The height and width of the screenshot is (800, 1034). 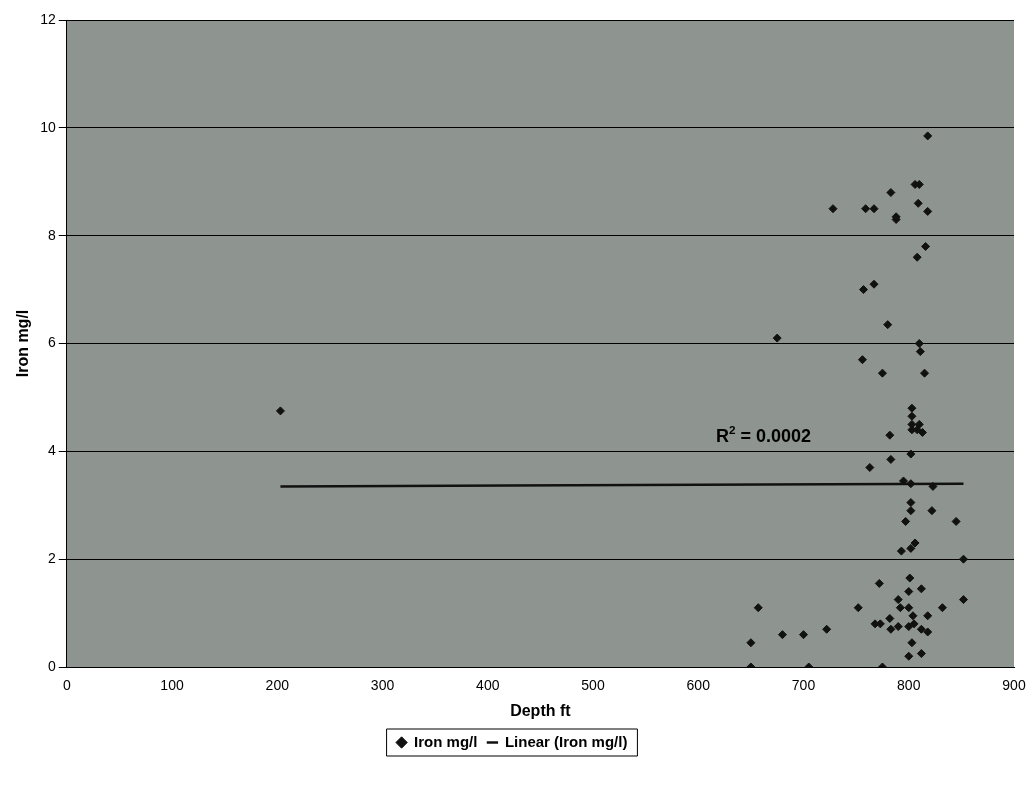 I want to click on x-axis-title: Depth ft, so click(x=541, y=710).